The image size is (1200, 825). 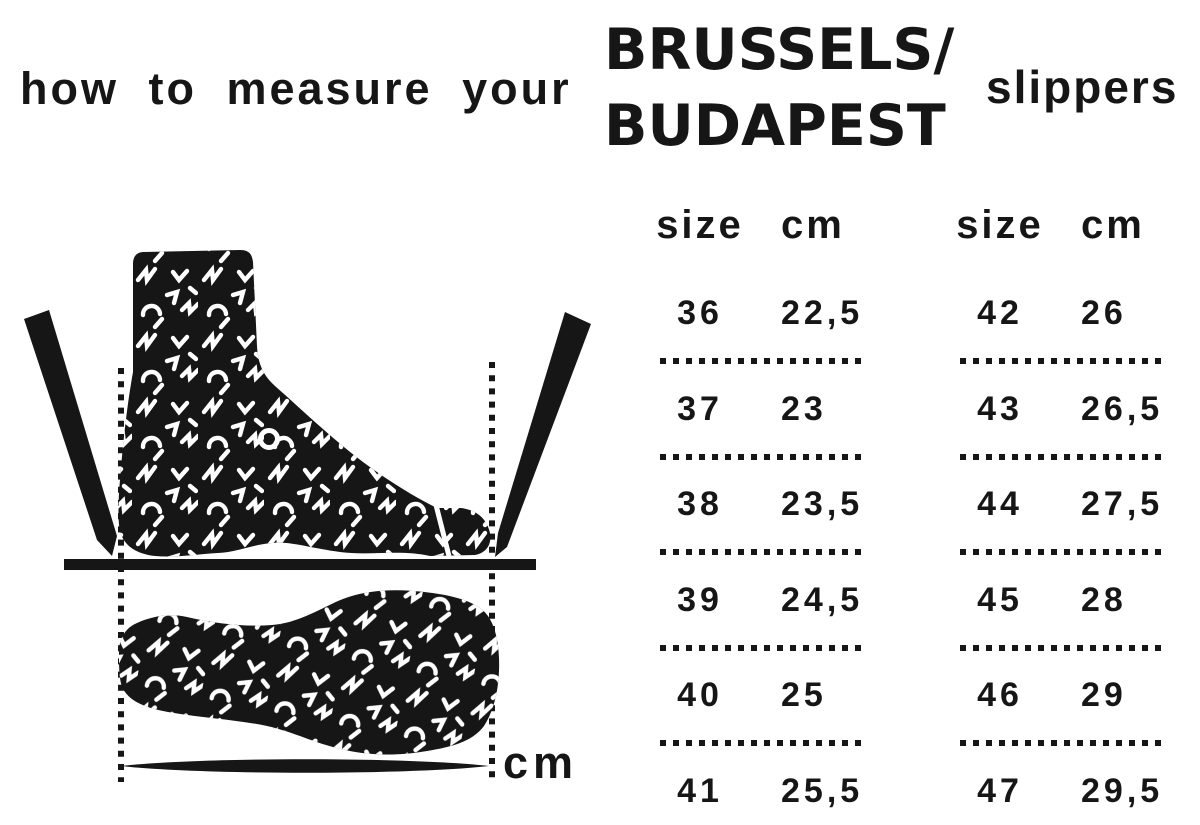 I want to click on product-title-line1: BRUSSELS/, so click(x=779, y=50).